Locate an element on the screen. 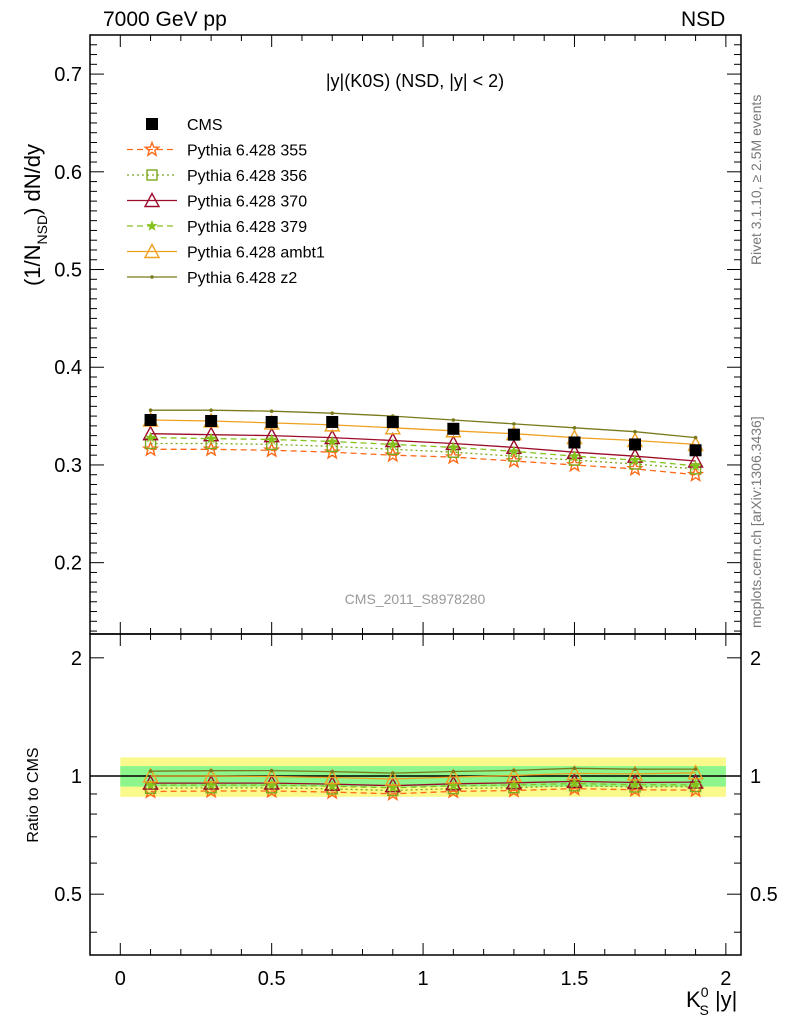 This screenshot has width=786, height=1024. x-tick-label: 0 is located at coordinates (120, 979).